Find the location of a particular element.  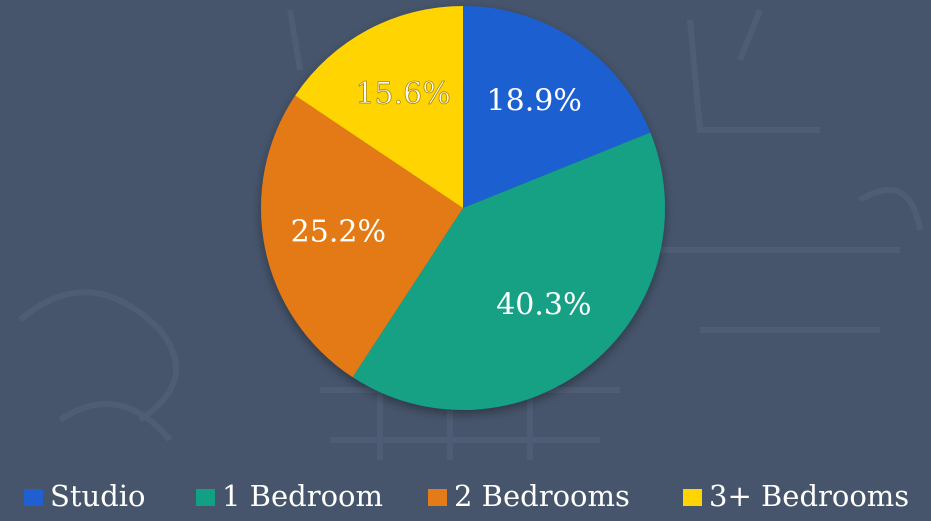

legend: Studio 1 Bedroom 2 Bedrooms 3+ Bedrooms is located at coordinates (466, 496).